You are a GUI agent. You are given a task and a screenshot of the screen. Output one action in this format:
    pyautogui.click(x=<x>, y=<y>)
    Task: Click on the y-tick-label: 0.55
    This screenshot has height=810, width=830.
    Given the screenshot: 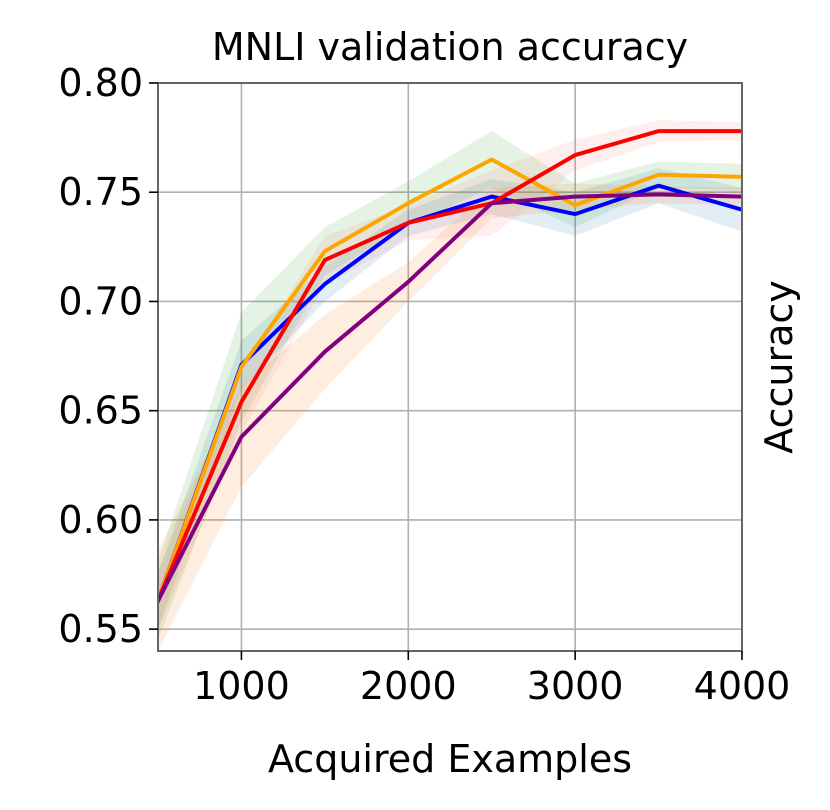 What is the action you would take?
    pyautogui.click(x=100, y=629)
    